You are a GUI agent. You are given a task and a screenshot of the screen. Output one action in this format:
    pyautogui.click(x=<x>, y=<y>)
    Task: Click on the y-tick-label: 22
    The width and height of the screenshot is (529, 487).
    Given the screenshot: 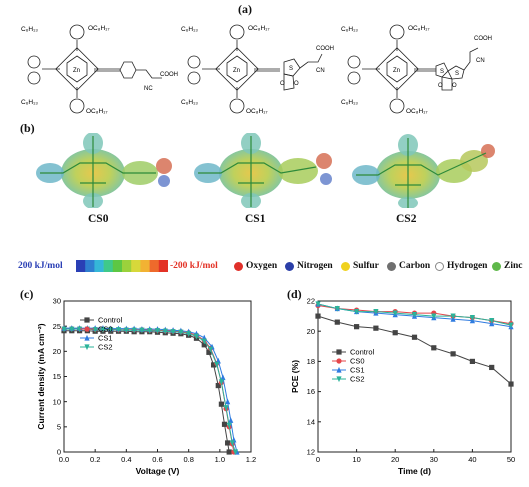 What is the action you would take?
    pyautogui.click(x=311, y=301)
    